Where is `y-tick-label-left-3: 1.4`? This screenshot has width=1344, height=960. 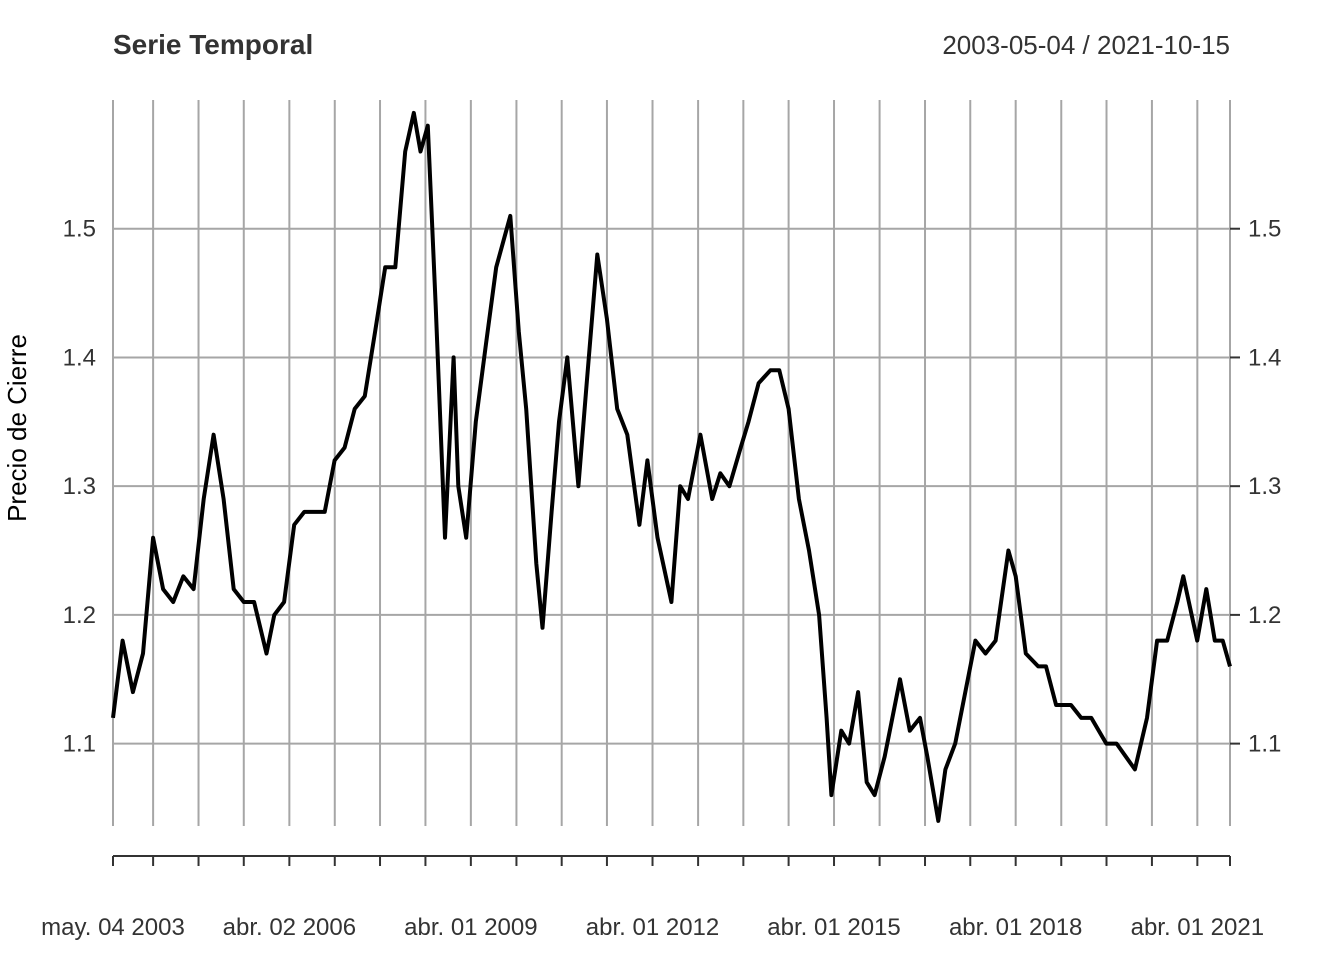
y-tick-label-left-3: 1.4 is located at coordinates (79, 357).